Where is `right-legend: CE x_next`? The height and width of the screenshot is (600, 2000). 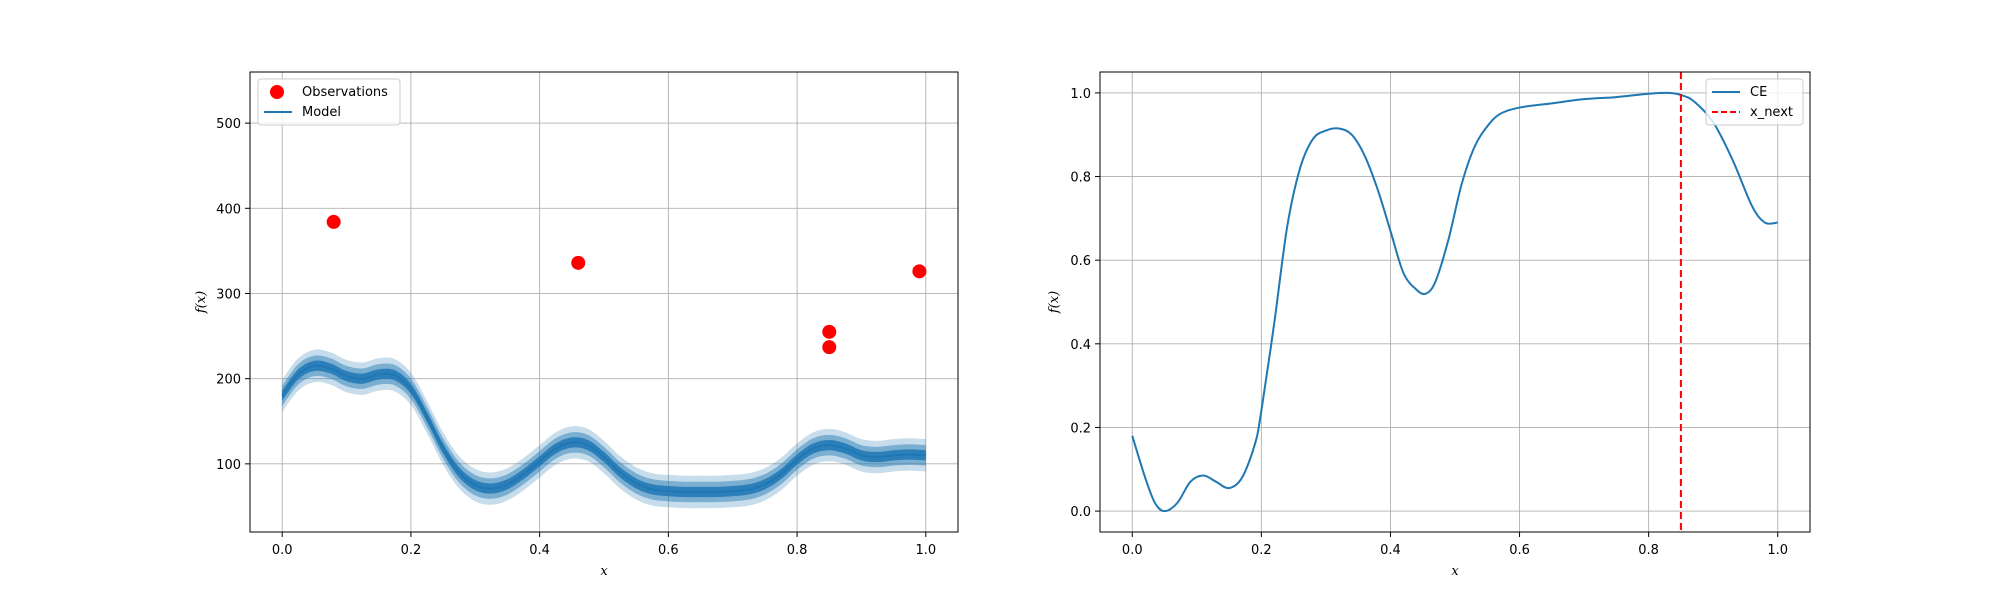
right-legend: CE x_next is located at coordinates (1754, 102).